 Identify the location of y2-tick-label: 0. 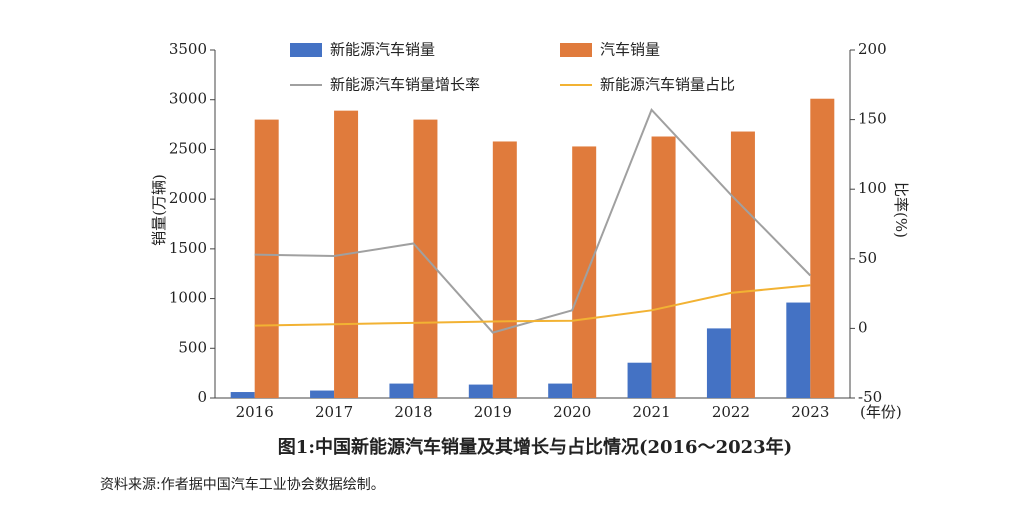
(863, 327).